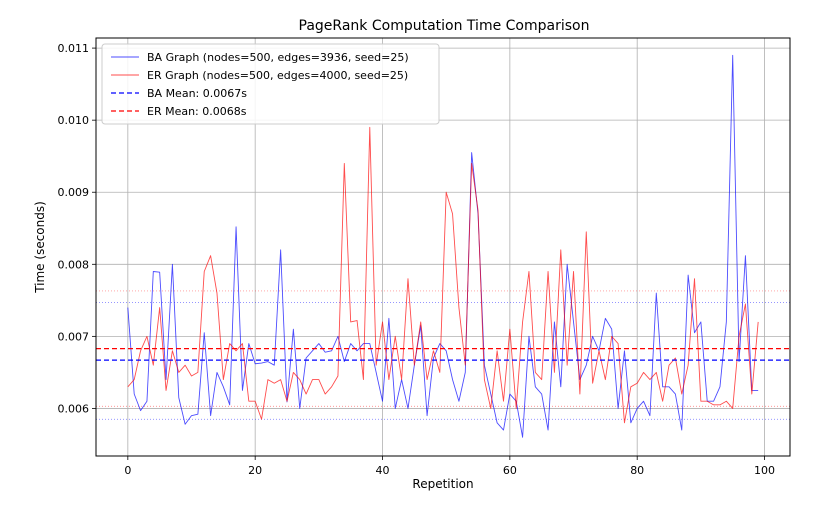  Describe the element at coordinates (449, 466) in the screenshot. I see `x-axis: 0 20 40 60 80 100` at that location.